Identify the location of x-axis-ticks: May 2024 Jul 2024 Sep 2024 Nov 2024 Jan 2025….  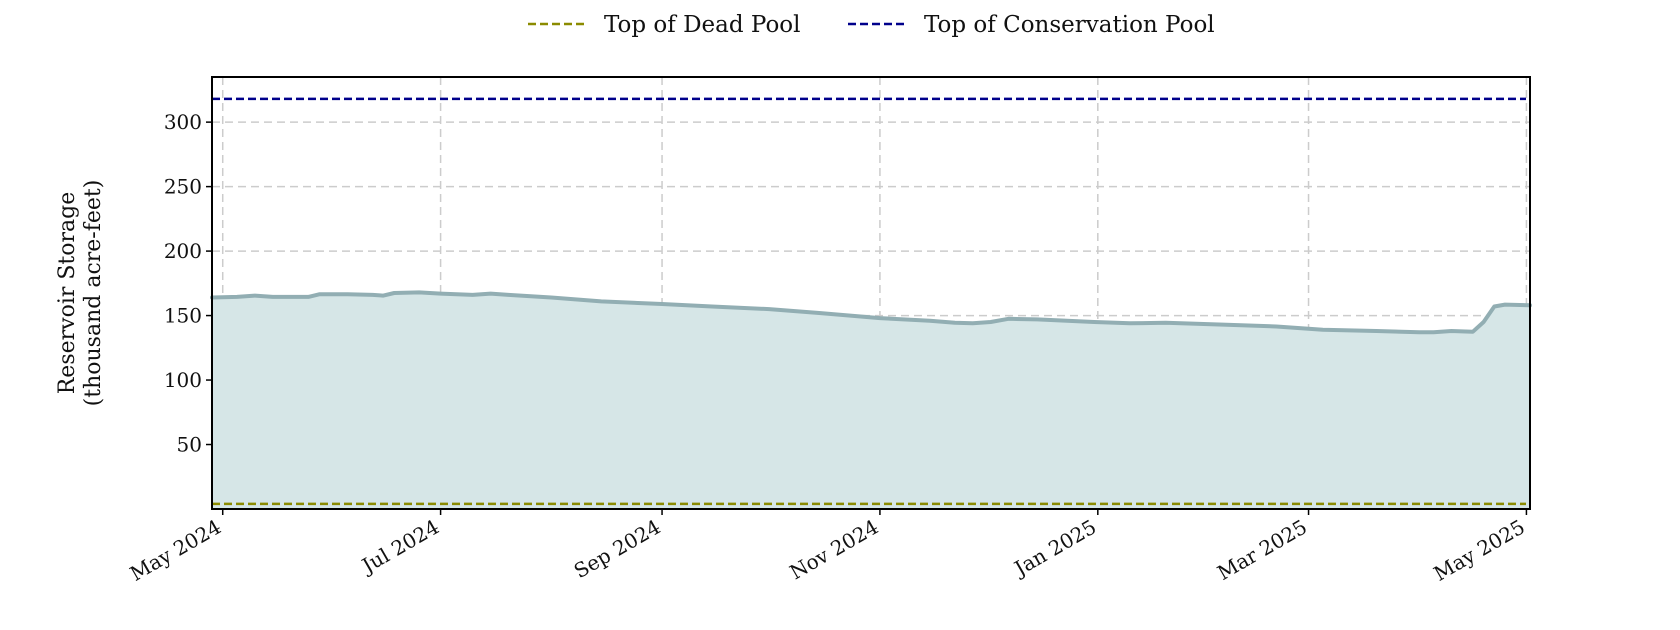
(827, 547).